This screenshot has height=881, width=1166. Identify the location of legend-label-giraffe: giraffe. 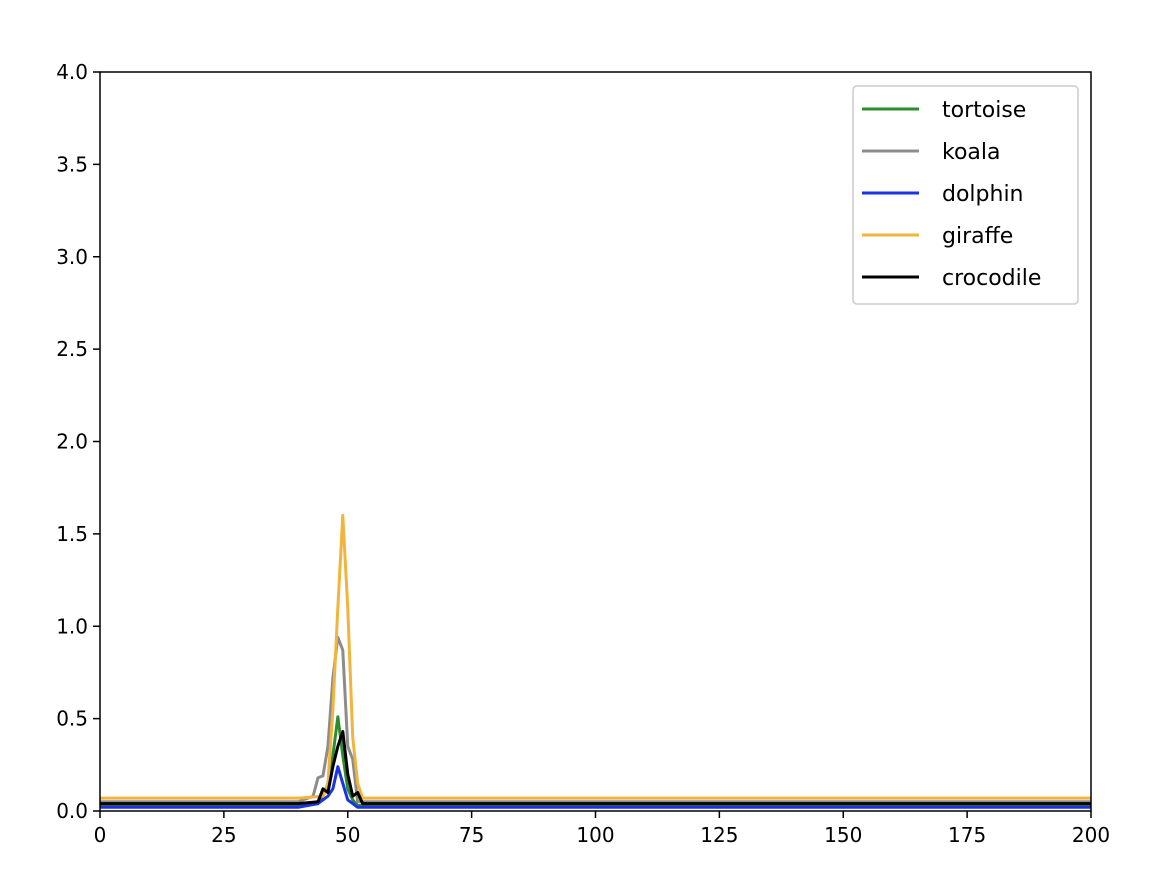
(977, 236).